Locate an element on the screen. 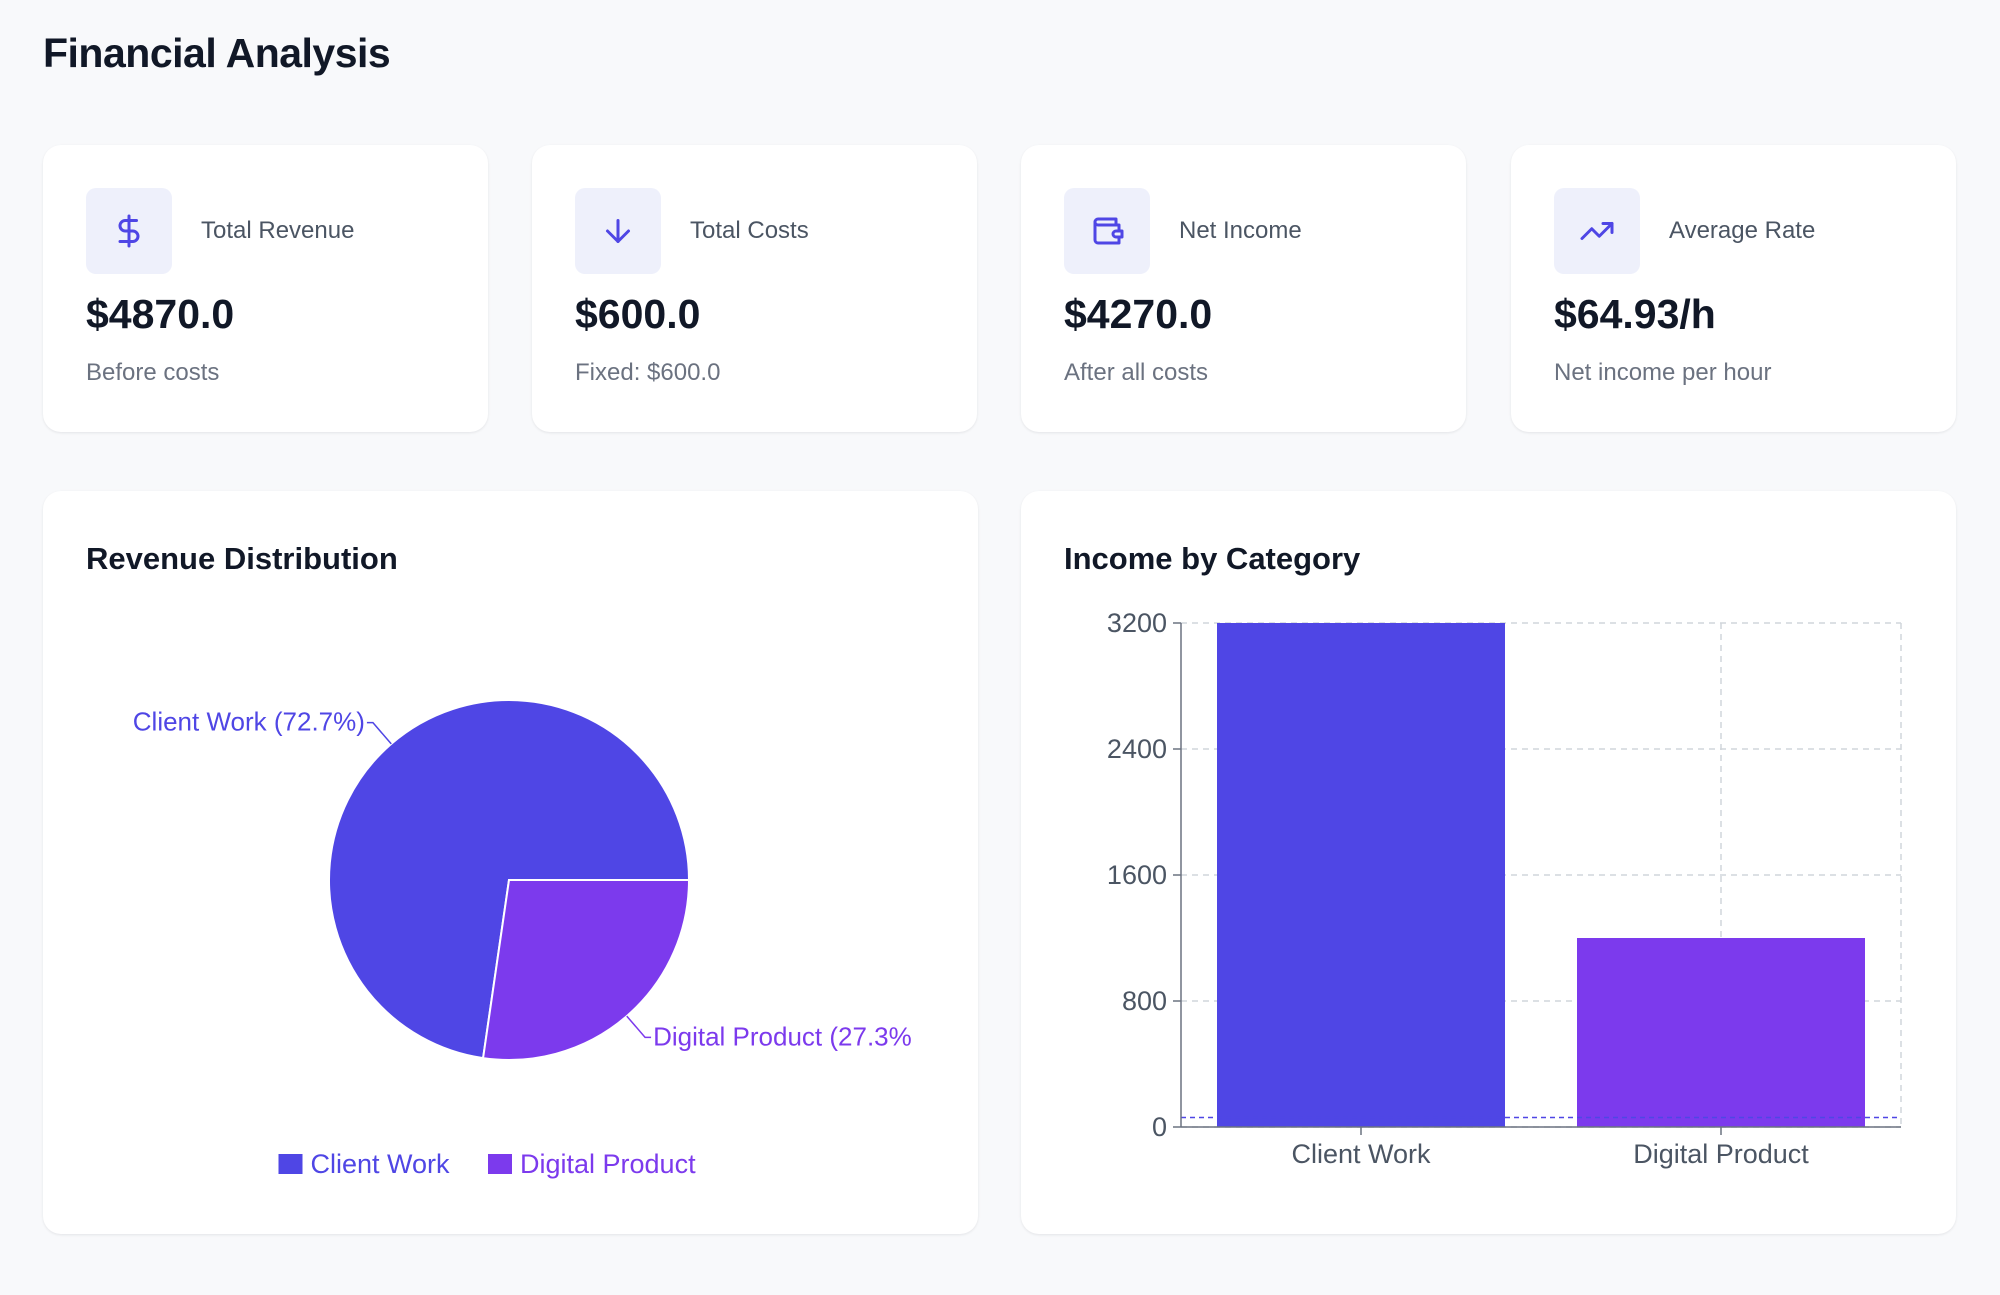 The width and height of the screenshot is (2000, 1295). y-tick-label: 1600 is located at coordinates (1137, 875).